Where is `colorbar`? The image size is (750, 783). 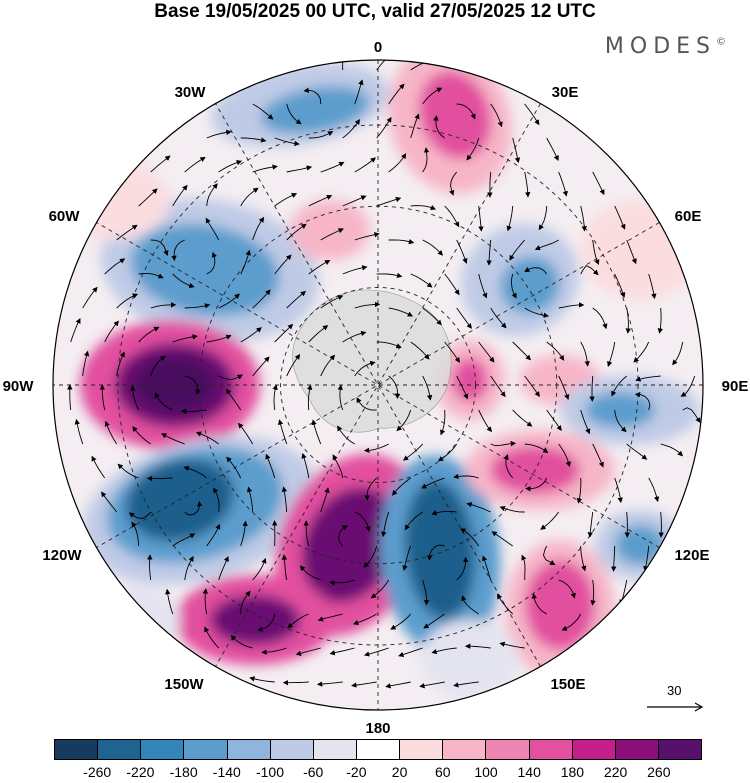 colorbar is located at coordinates (378, 749).